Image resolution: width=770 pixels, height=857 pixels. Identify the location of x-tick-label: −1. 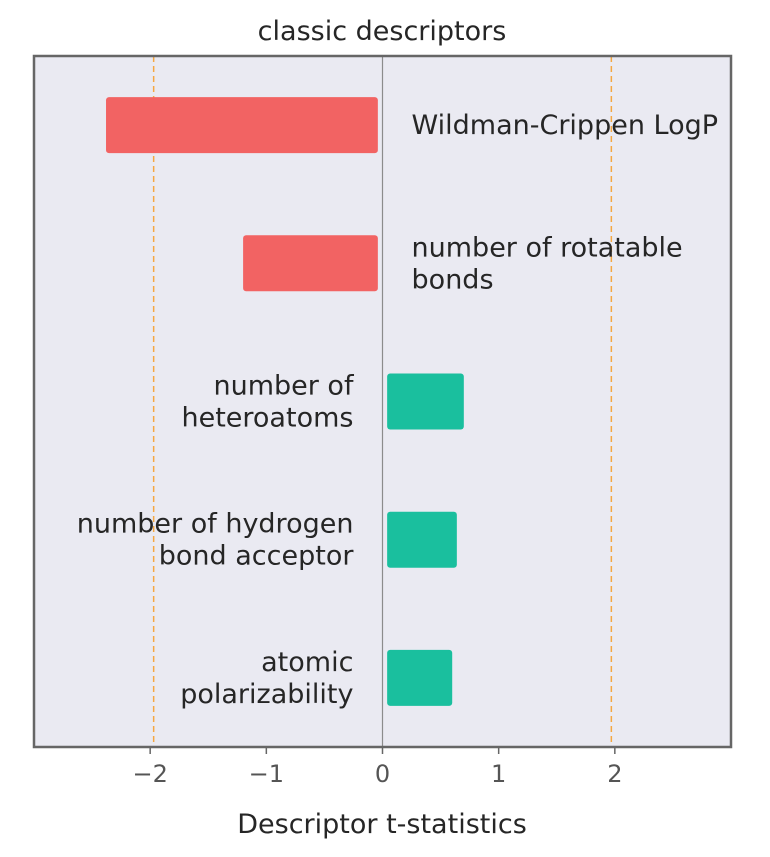
(266, 774).